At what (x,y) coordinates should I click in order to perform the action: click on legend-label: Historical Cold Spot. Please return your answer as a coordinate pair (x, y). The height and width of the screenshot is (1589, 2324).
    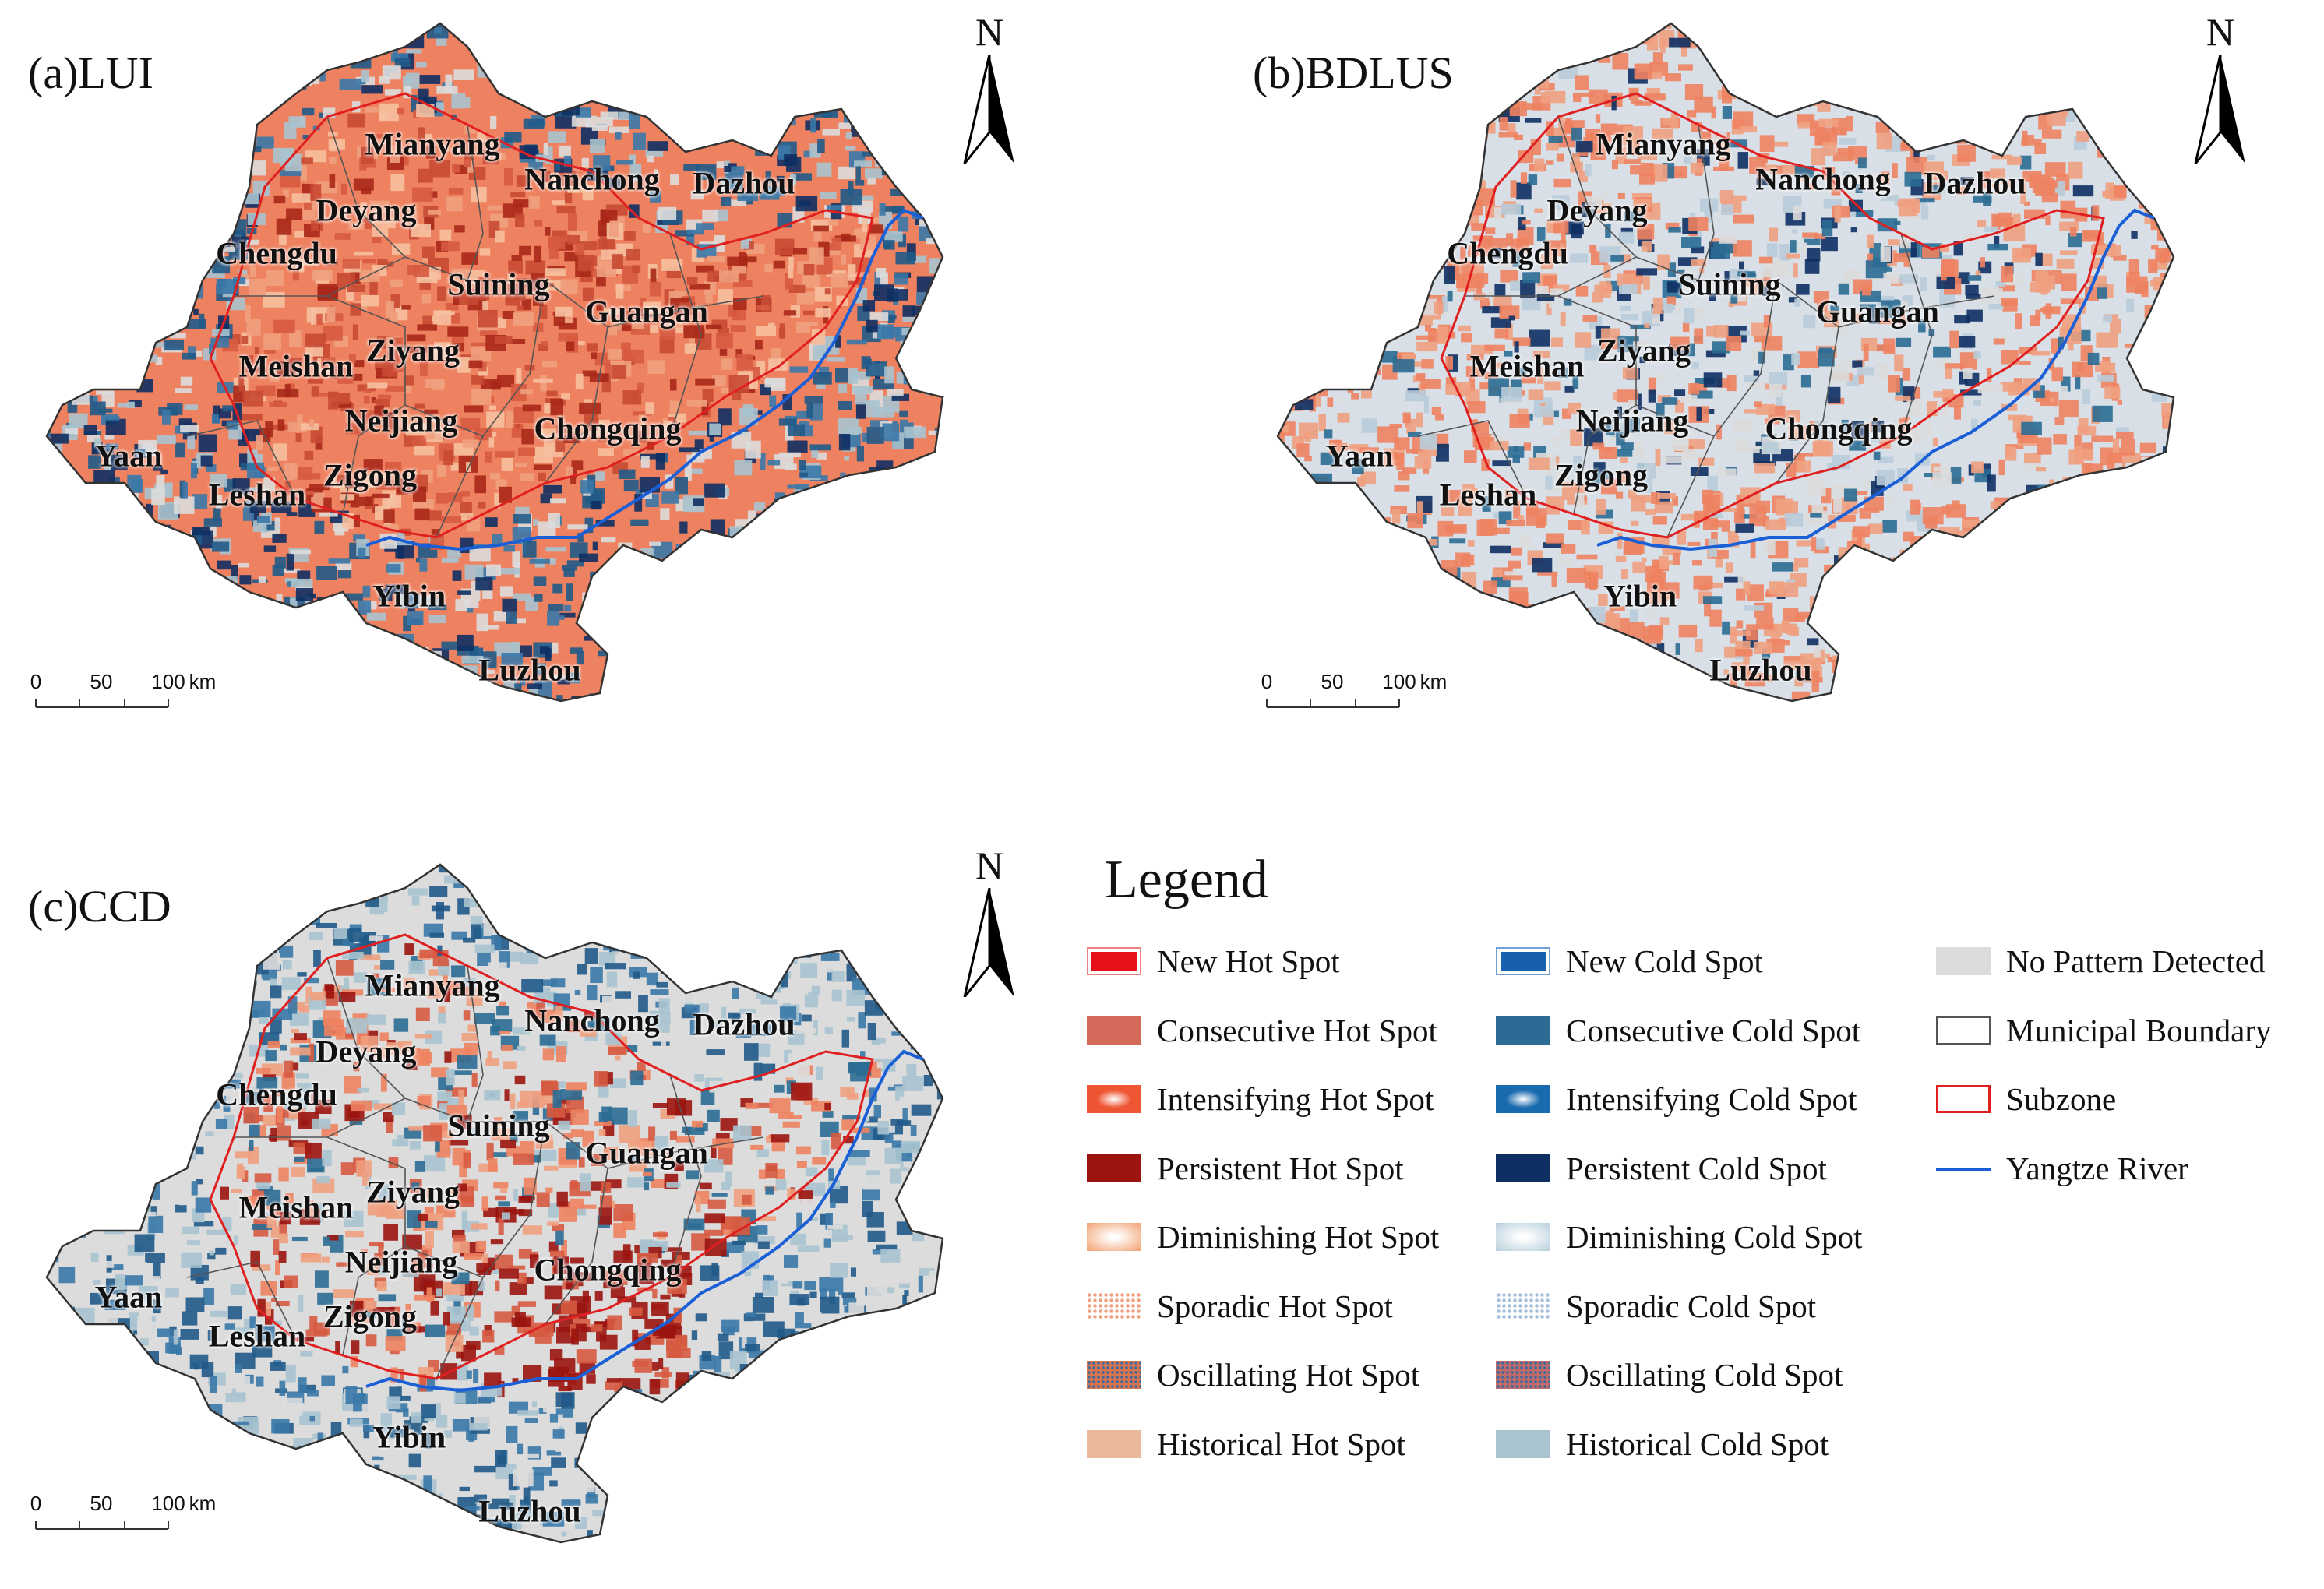
    Looking at the image, I should click on (1698, 1444).